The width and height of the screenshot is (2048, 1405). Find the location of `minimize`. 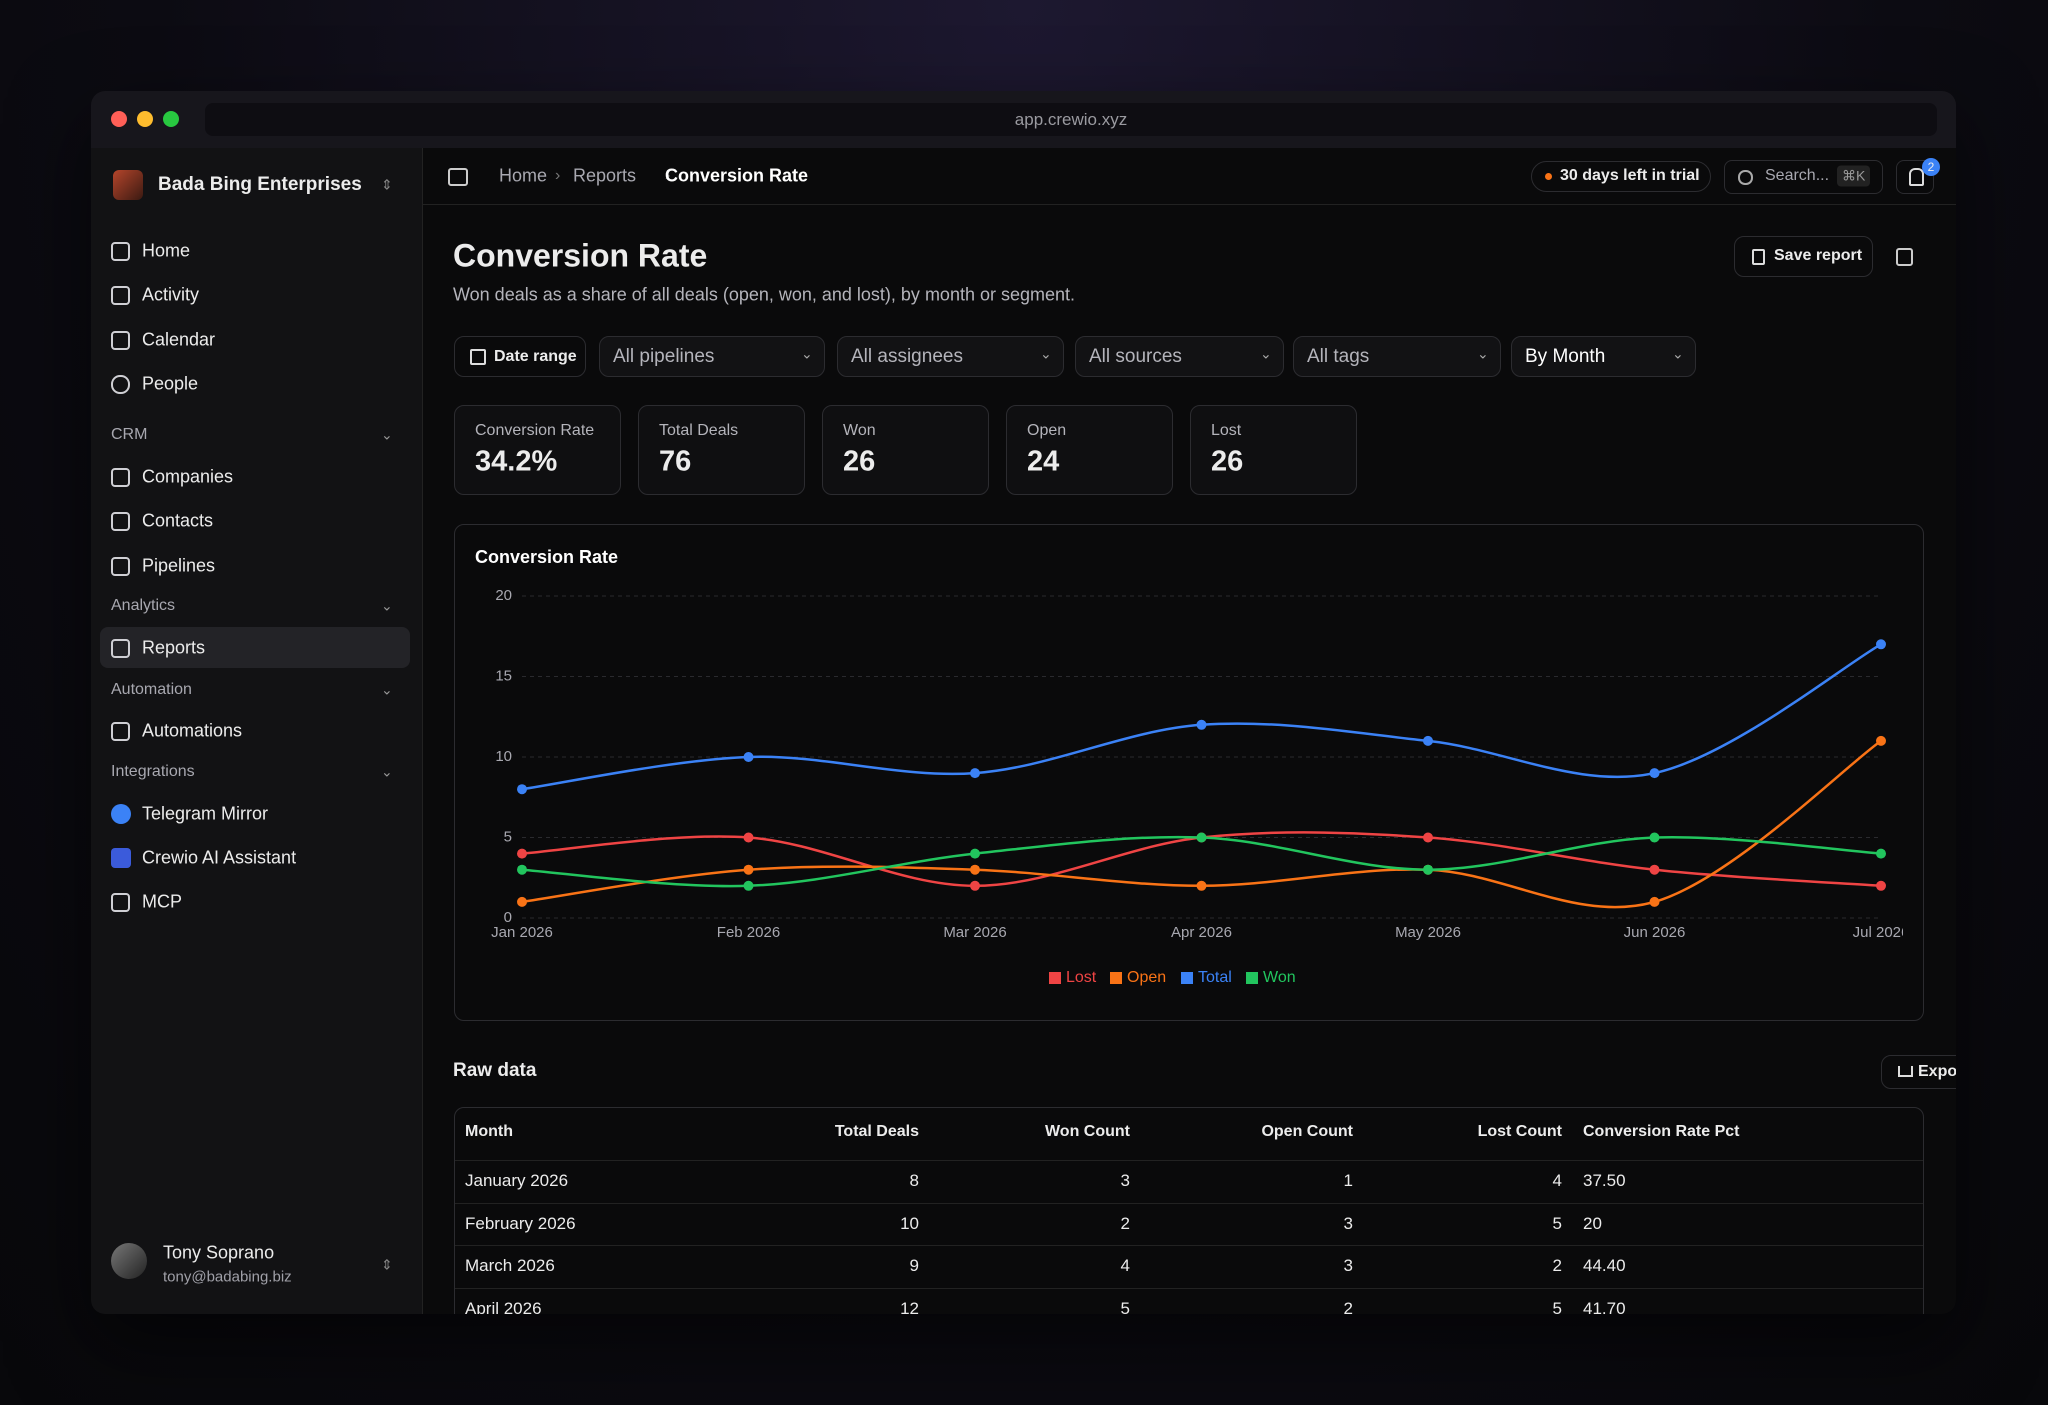

minimize is located at coordinates (145, 119).